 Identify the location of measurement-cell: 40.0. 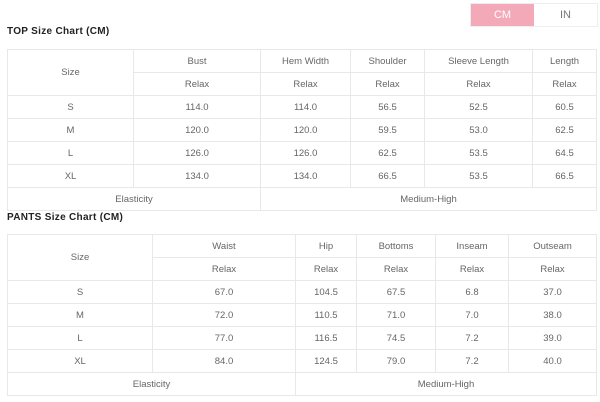
(552, 361).